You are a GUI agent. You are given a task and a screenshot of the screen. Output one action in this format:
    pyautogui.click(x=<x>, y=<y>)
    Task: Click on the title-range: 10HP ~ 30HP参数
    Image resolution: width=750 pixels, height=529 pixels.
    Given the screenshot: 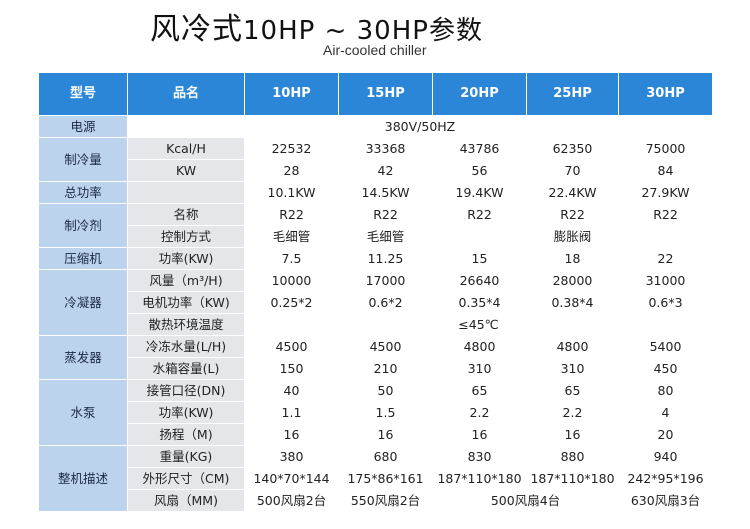 What is the action you would take?
    pyautogui.click(x=363, y=31)
    